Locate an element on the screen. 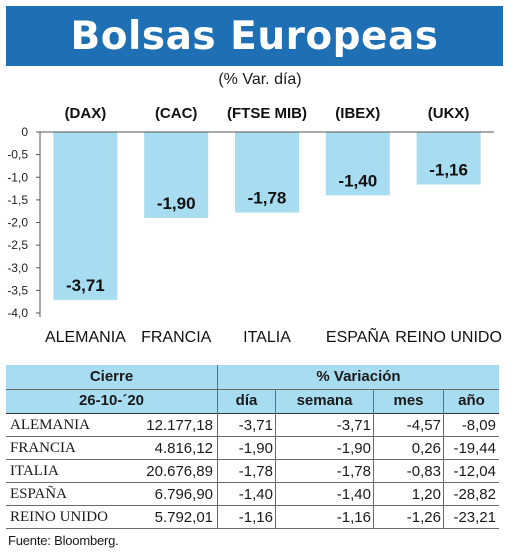 This screenshot has height=557, width=520. header-variation: % Variación is located at coordinates (358, 376).